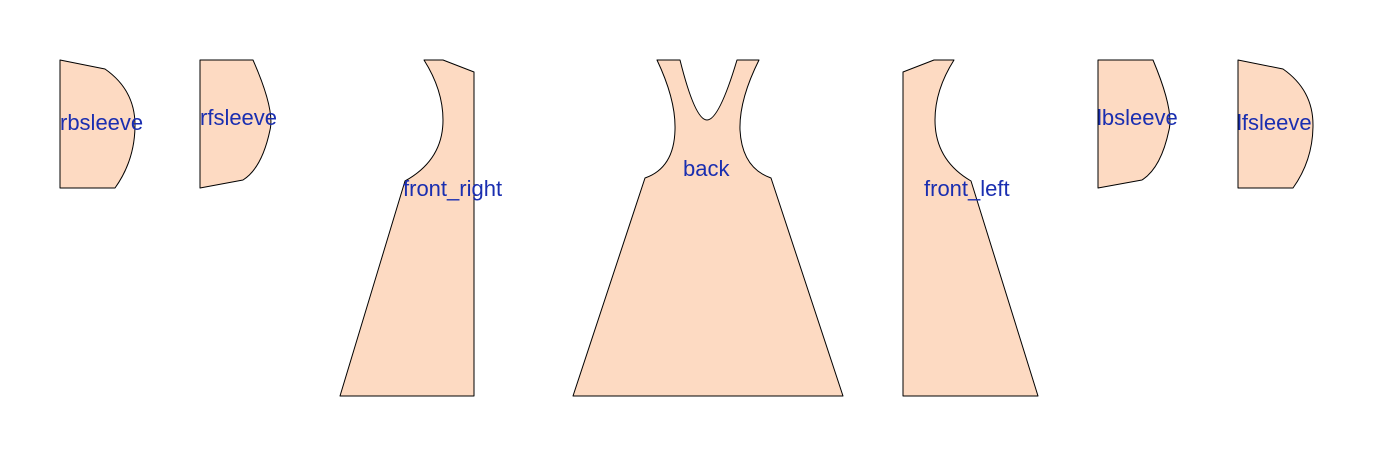 This screenshot has height=456, width=1378. I want to click on piece-front-right: front_right, so click(420, 228).